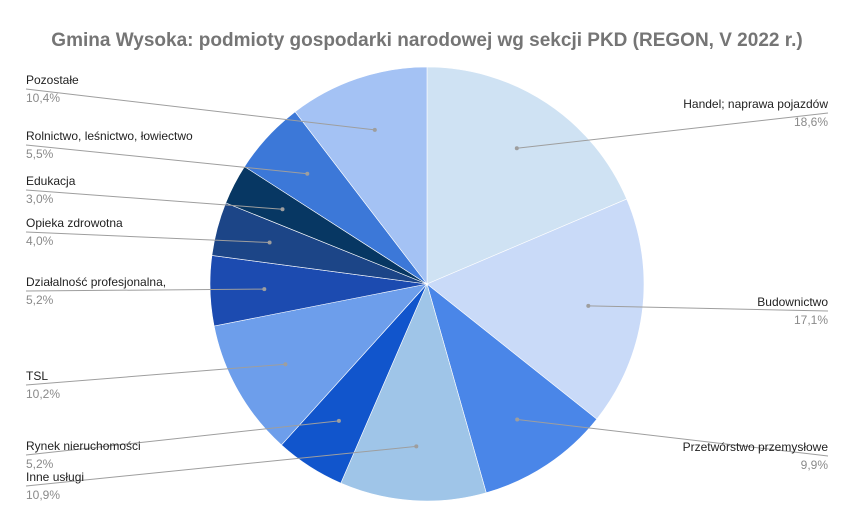 This screenshot has width=854, height=528. I want to click on leader-line-budownictwo, so click(708, 308).